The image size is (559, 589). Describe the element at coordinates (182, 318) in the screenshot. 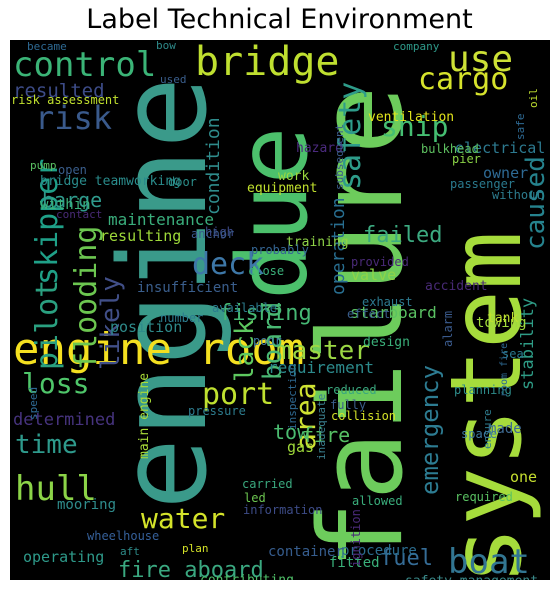

I see `cloud-word-number: number` at that location.